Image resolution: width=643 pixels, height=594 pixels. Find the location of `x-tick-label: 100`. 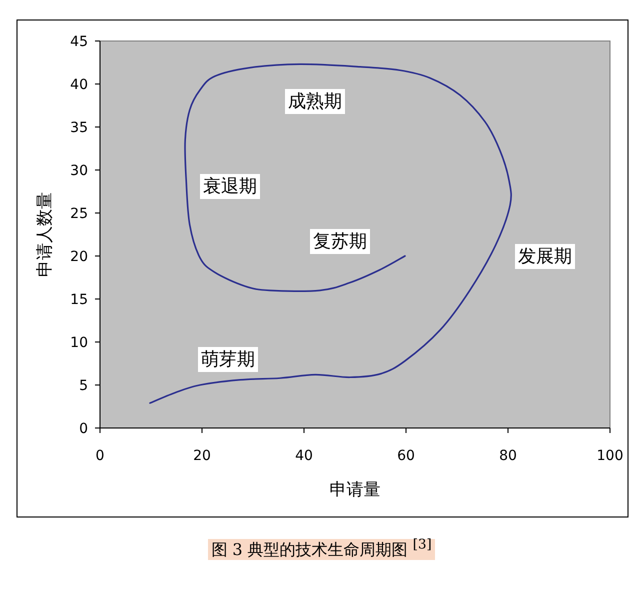

x-tick-label: 100 is located at coordinates (610, 456).